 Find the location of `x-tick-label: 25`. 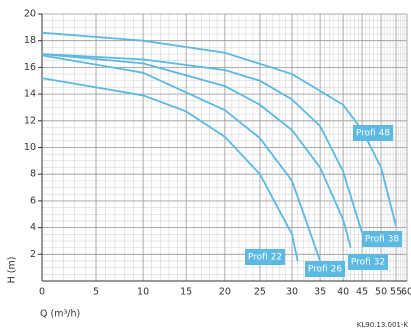

x-tick-label: 25 is located at coordinates (260, 292).